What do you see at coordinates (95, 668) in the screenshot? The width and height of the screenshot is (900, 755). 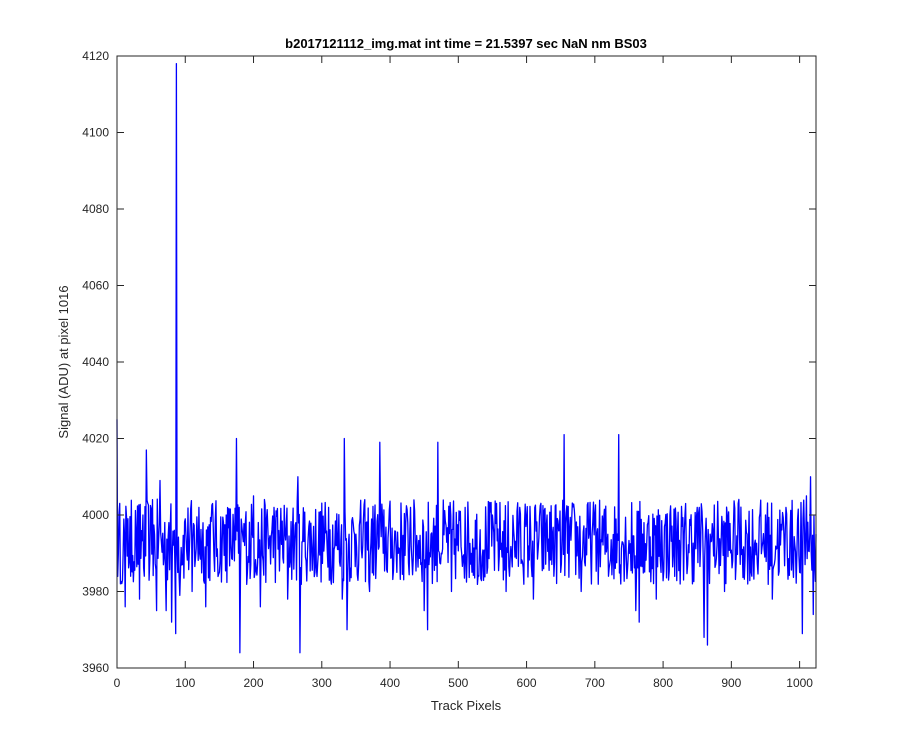 I see `y-tick-label: 3960` at bounding box center [95, 668].